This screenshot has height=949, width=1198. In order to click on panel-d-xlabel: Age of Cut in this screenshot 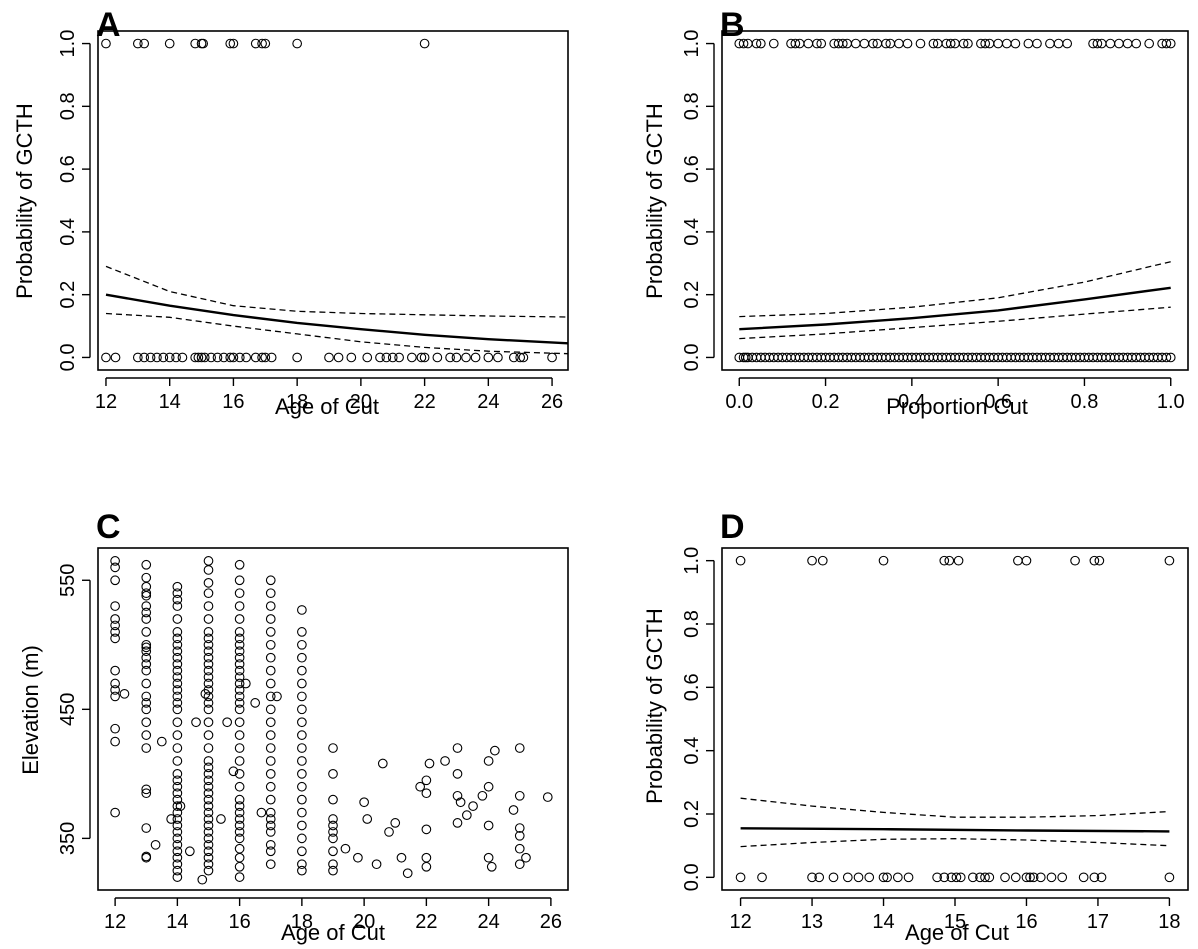, I will do `click(957, 932)`.